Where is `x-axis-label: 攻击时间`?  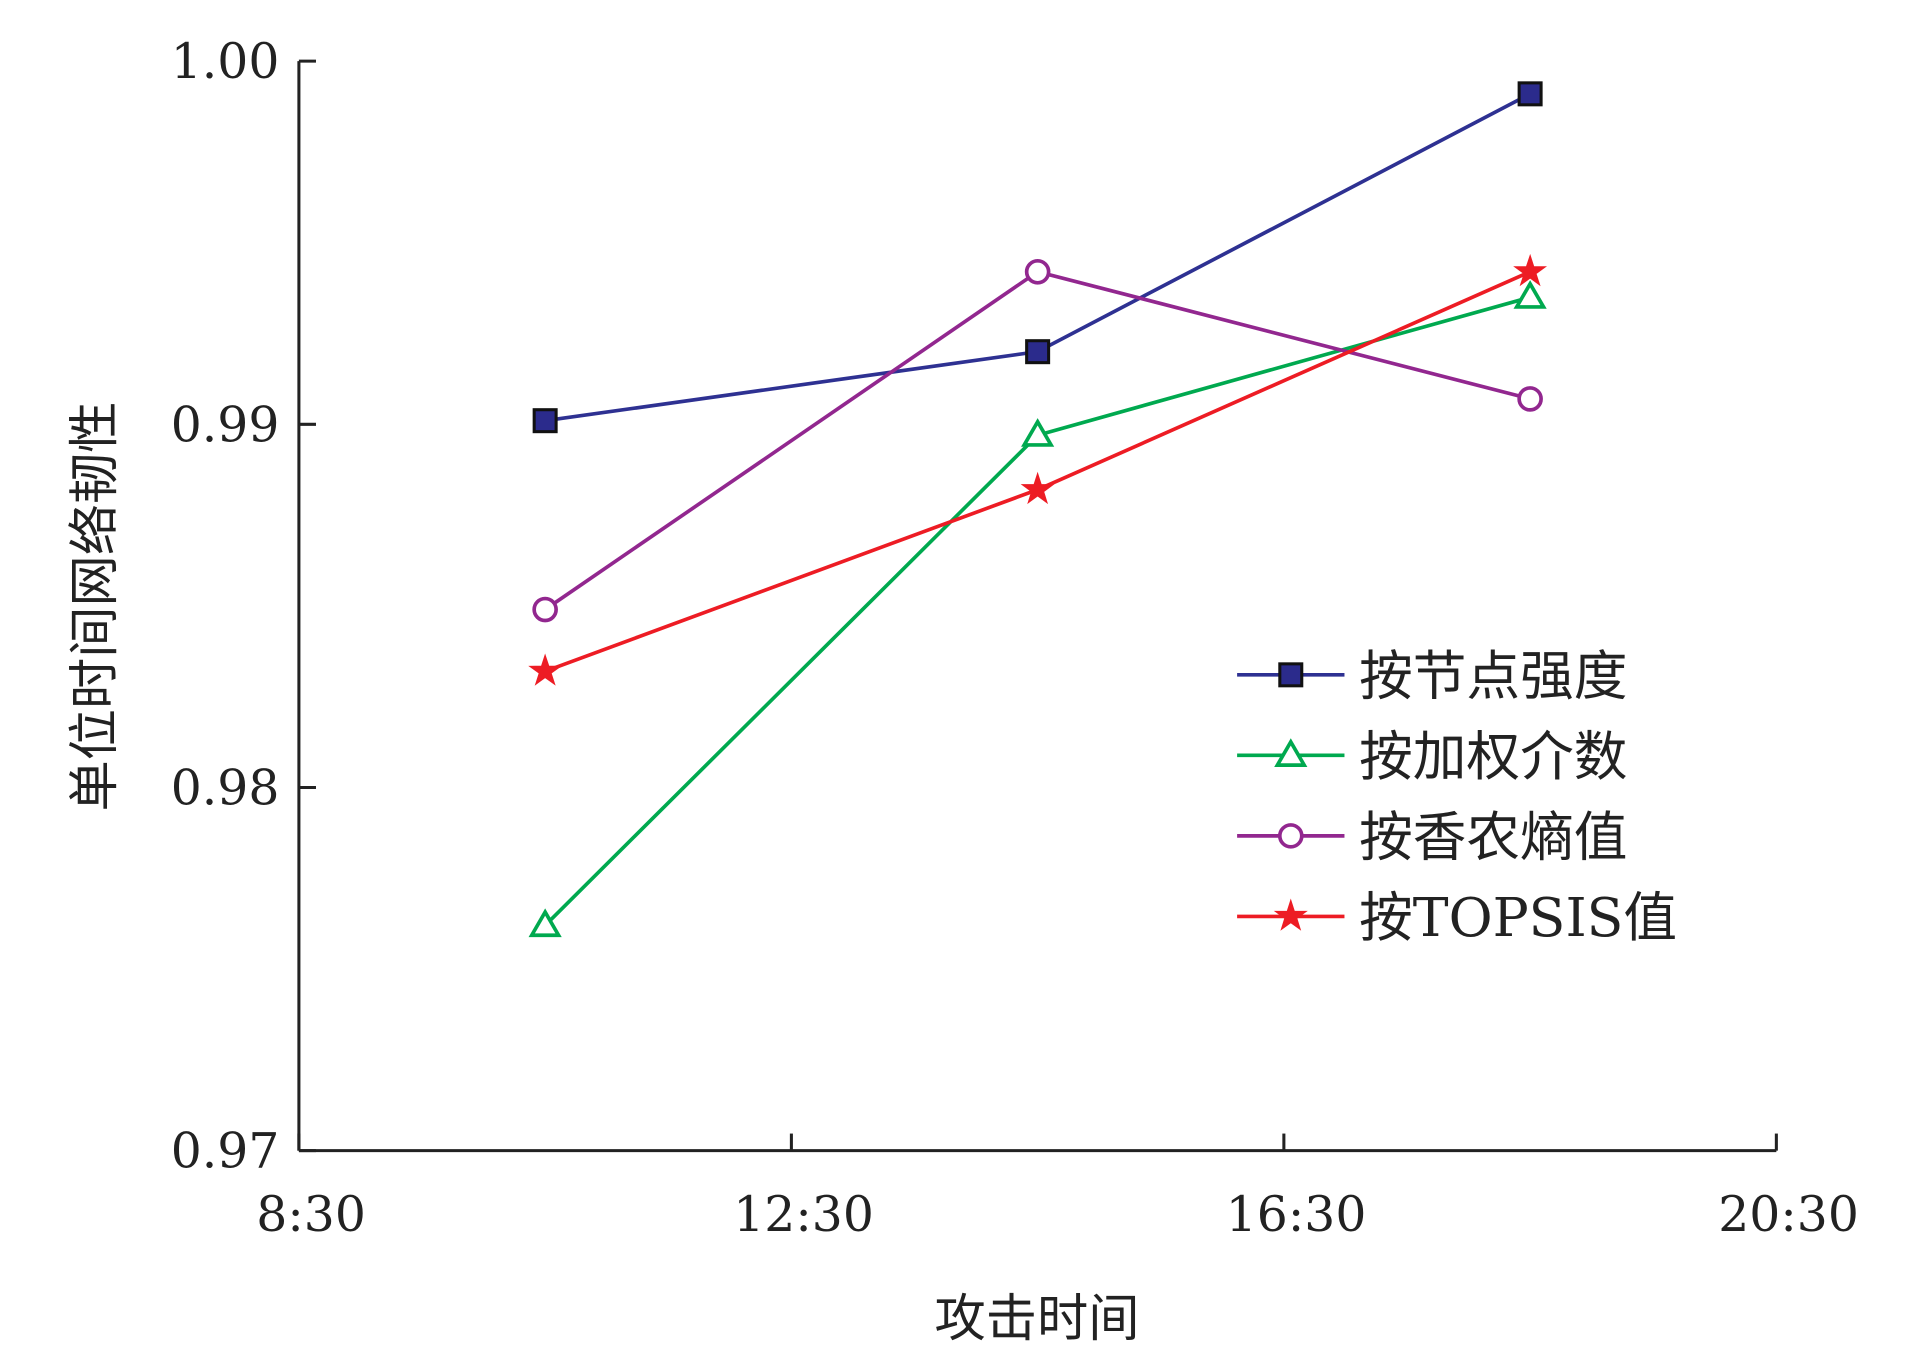
x-axis-label: 攻击时间 is located at coordinates (1037, 1317).